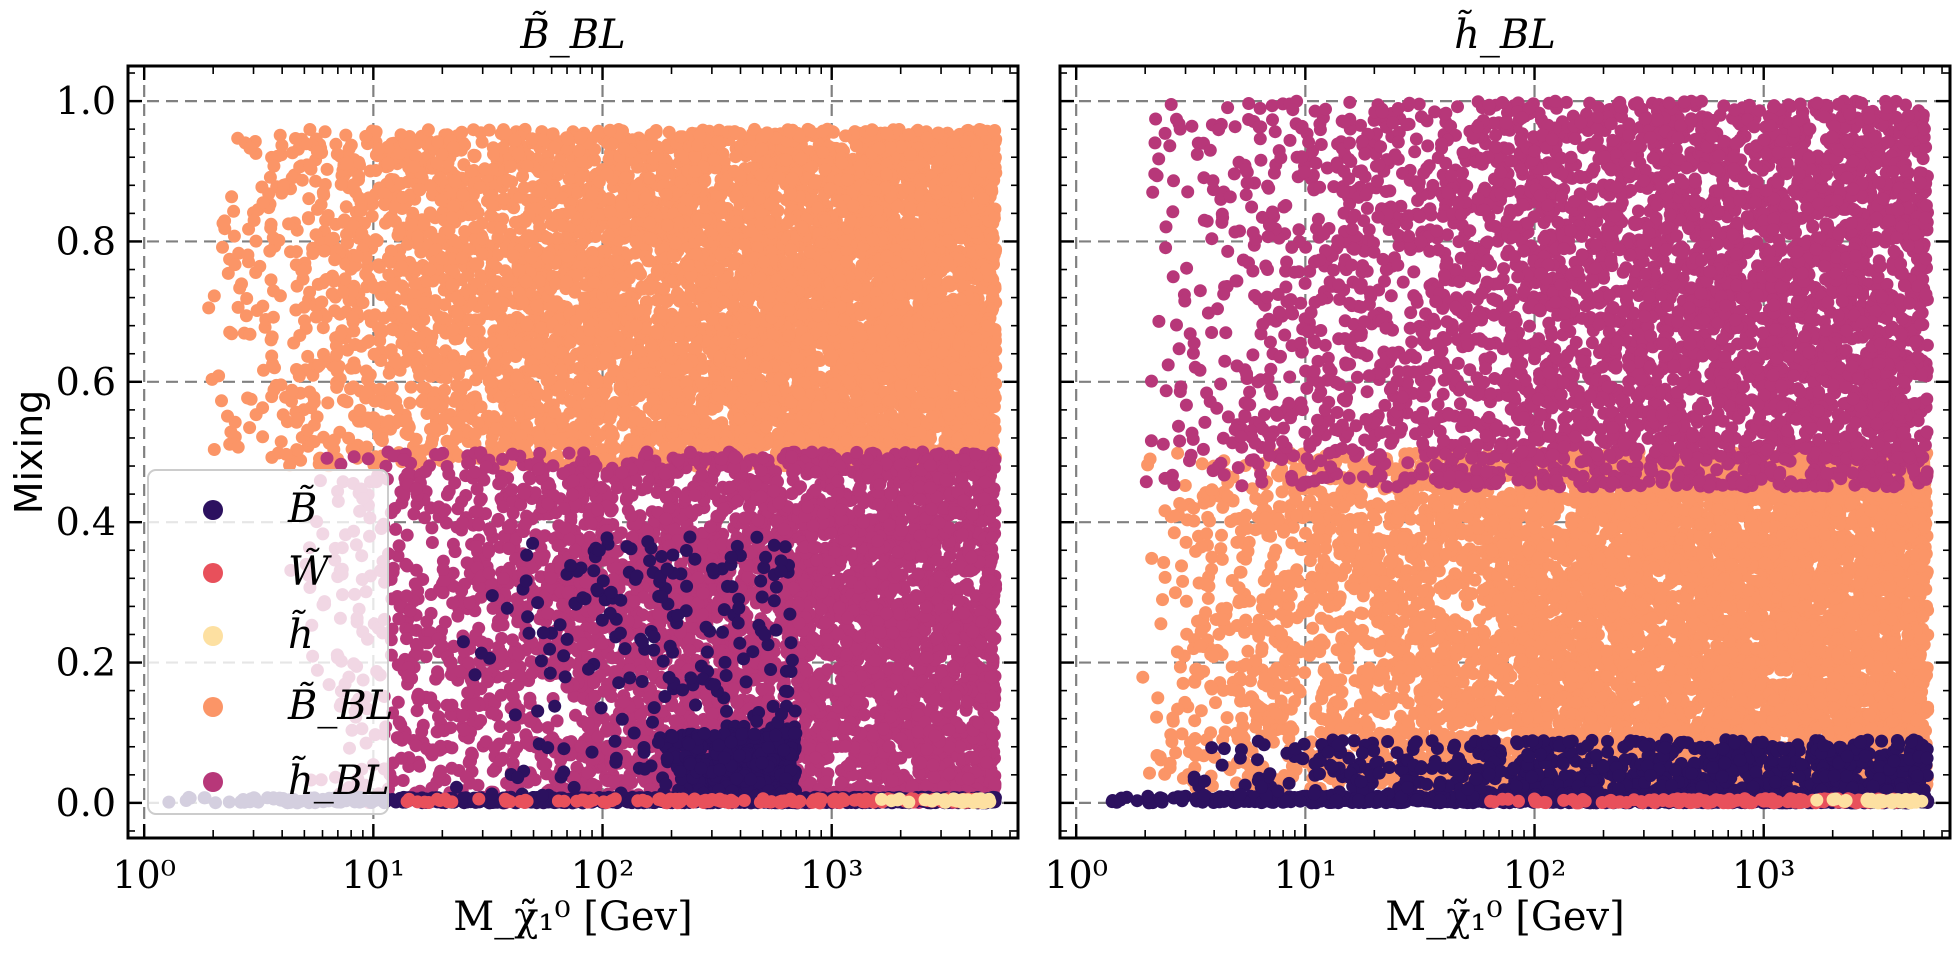 This screenshot has height=960, width=1960. What do you see at coordinates (29, 452) in the screenshot?
I see `y-axis-label: Mixing` at bounding box center [29, 452].